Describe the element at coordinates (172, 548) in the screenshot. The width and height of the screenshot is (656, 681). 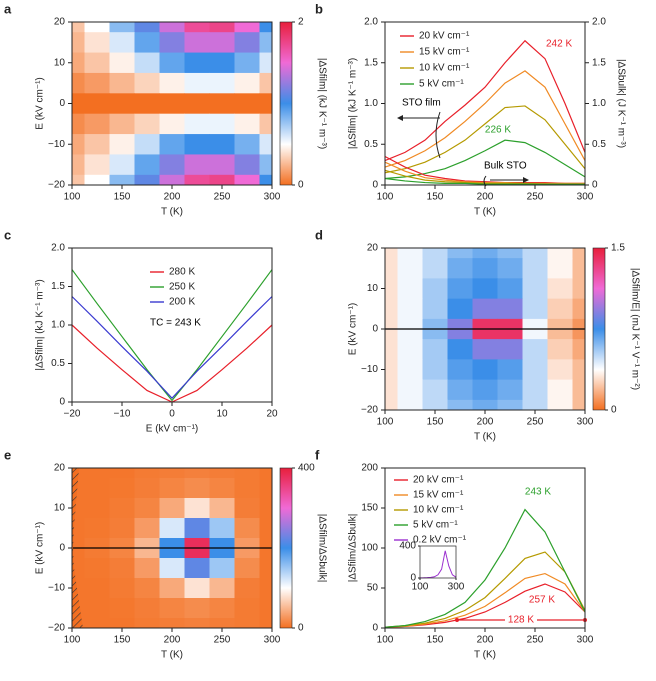
I see `plot-frame` at that location.